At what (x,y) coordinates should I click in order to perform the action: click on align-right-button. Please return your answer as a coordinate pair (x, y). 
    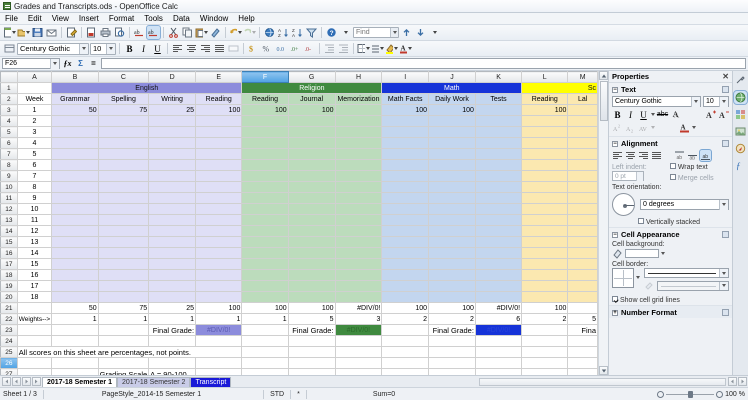
    Looking at the image, I should click on (205, 48).